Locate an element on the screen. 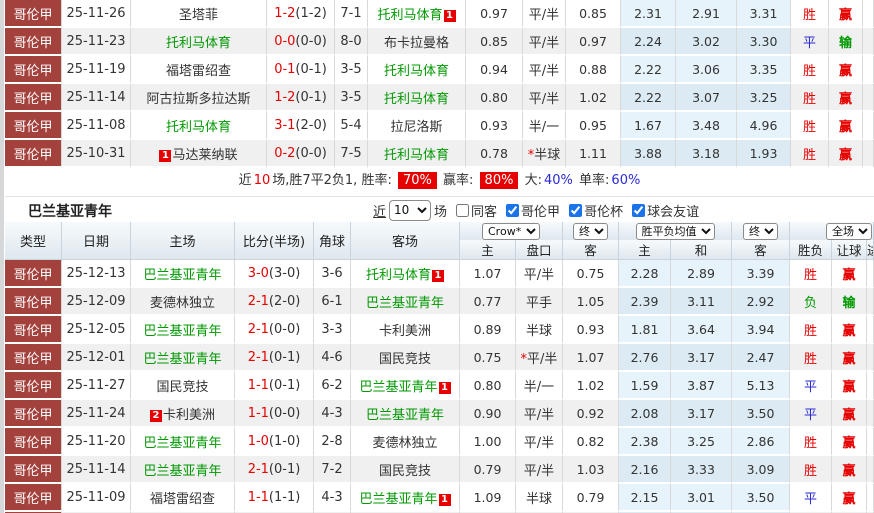 This screenshot has height=513, width=874. corner-cell: 7-5 is located at coordinates (351, 154).